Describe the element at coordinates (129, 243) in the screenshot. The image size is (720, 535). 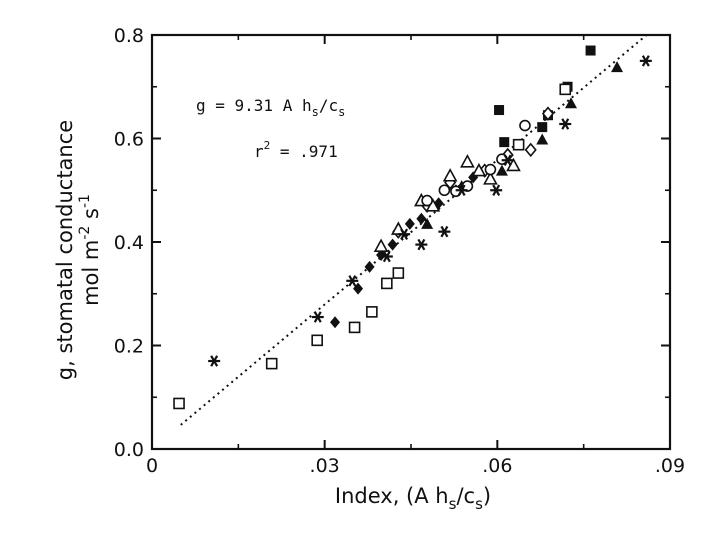
I see `y-tick-label: 0.4` at that location.